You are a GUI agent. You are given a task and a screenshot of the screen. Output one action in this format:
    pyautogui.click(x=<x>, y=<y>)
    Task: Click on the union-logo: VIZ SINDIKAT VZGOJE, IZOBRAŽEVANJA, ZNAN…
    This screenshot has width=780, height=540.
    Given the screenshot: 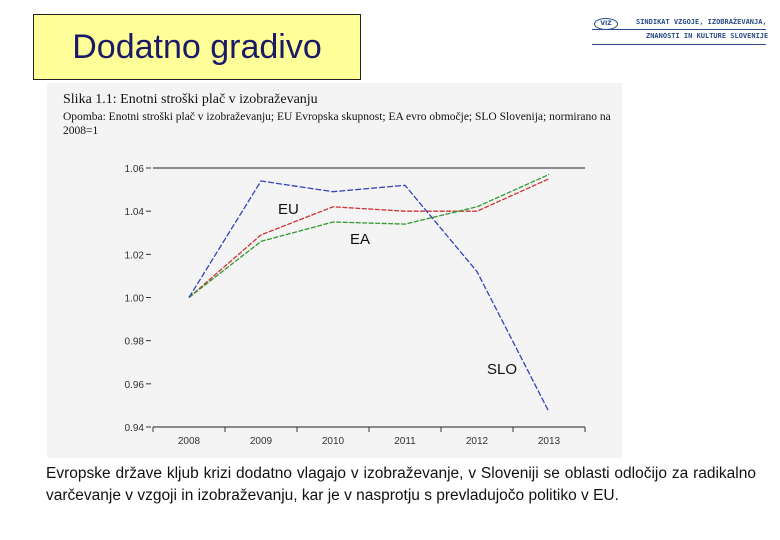 What is the action you would take?
    pyautogui.click(x=679, y=32)
    